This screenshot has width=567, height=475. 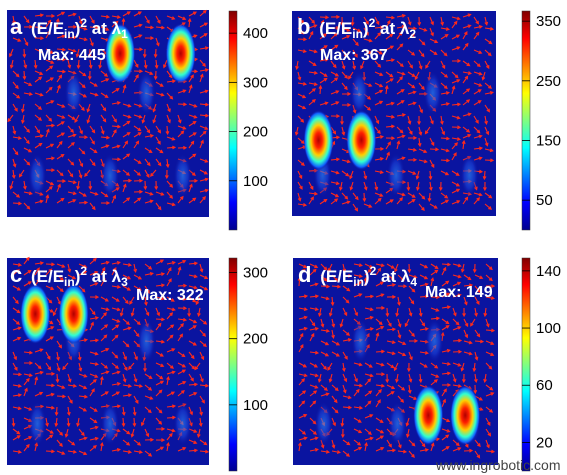 What do you see at coordinates (459, 292) in the screenshot?
I see `panel-d-max-label: Max: 149` at bounding box center [459, 292].